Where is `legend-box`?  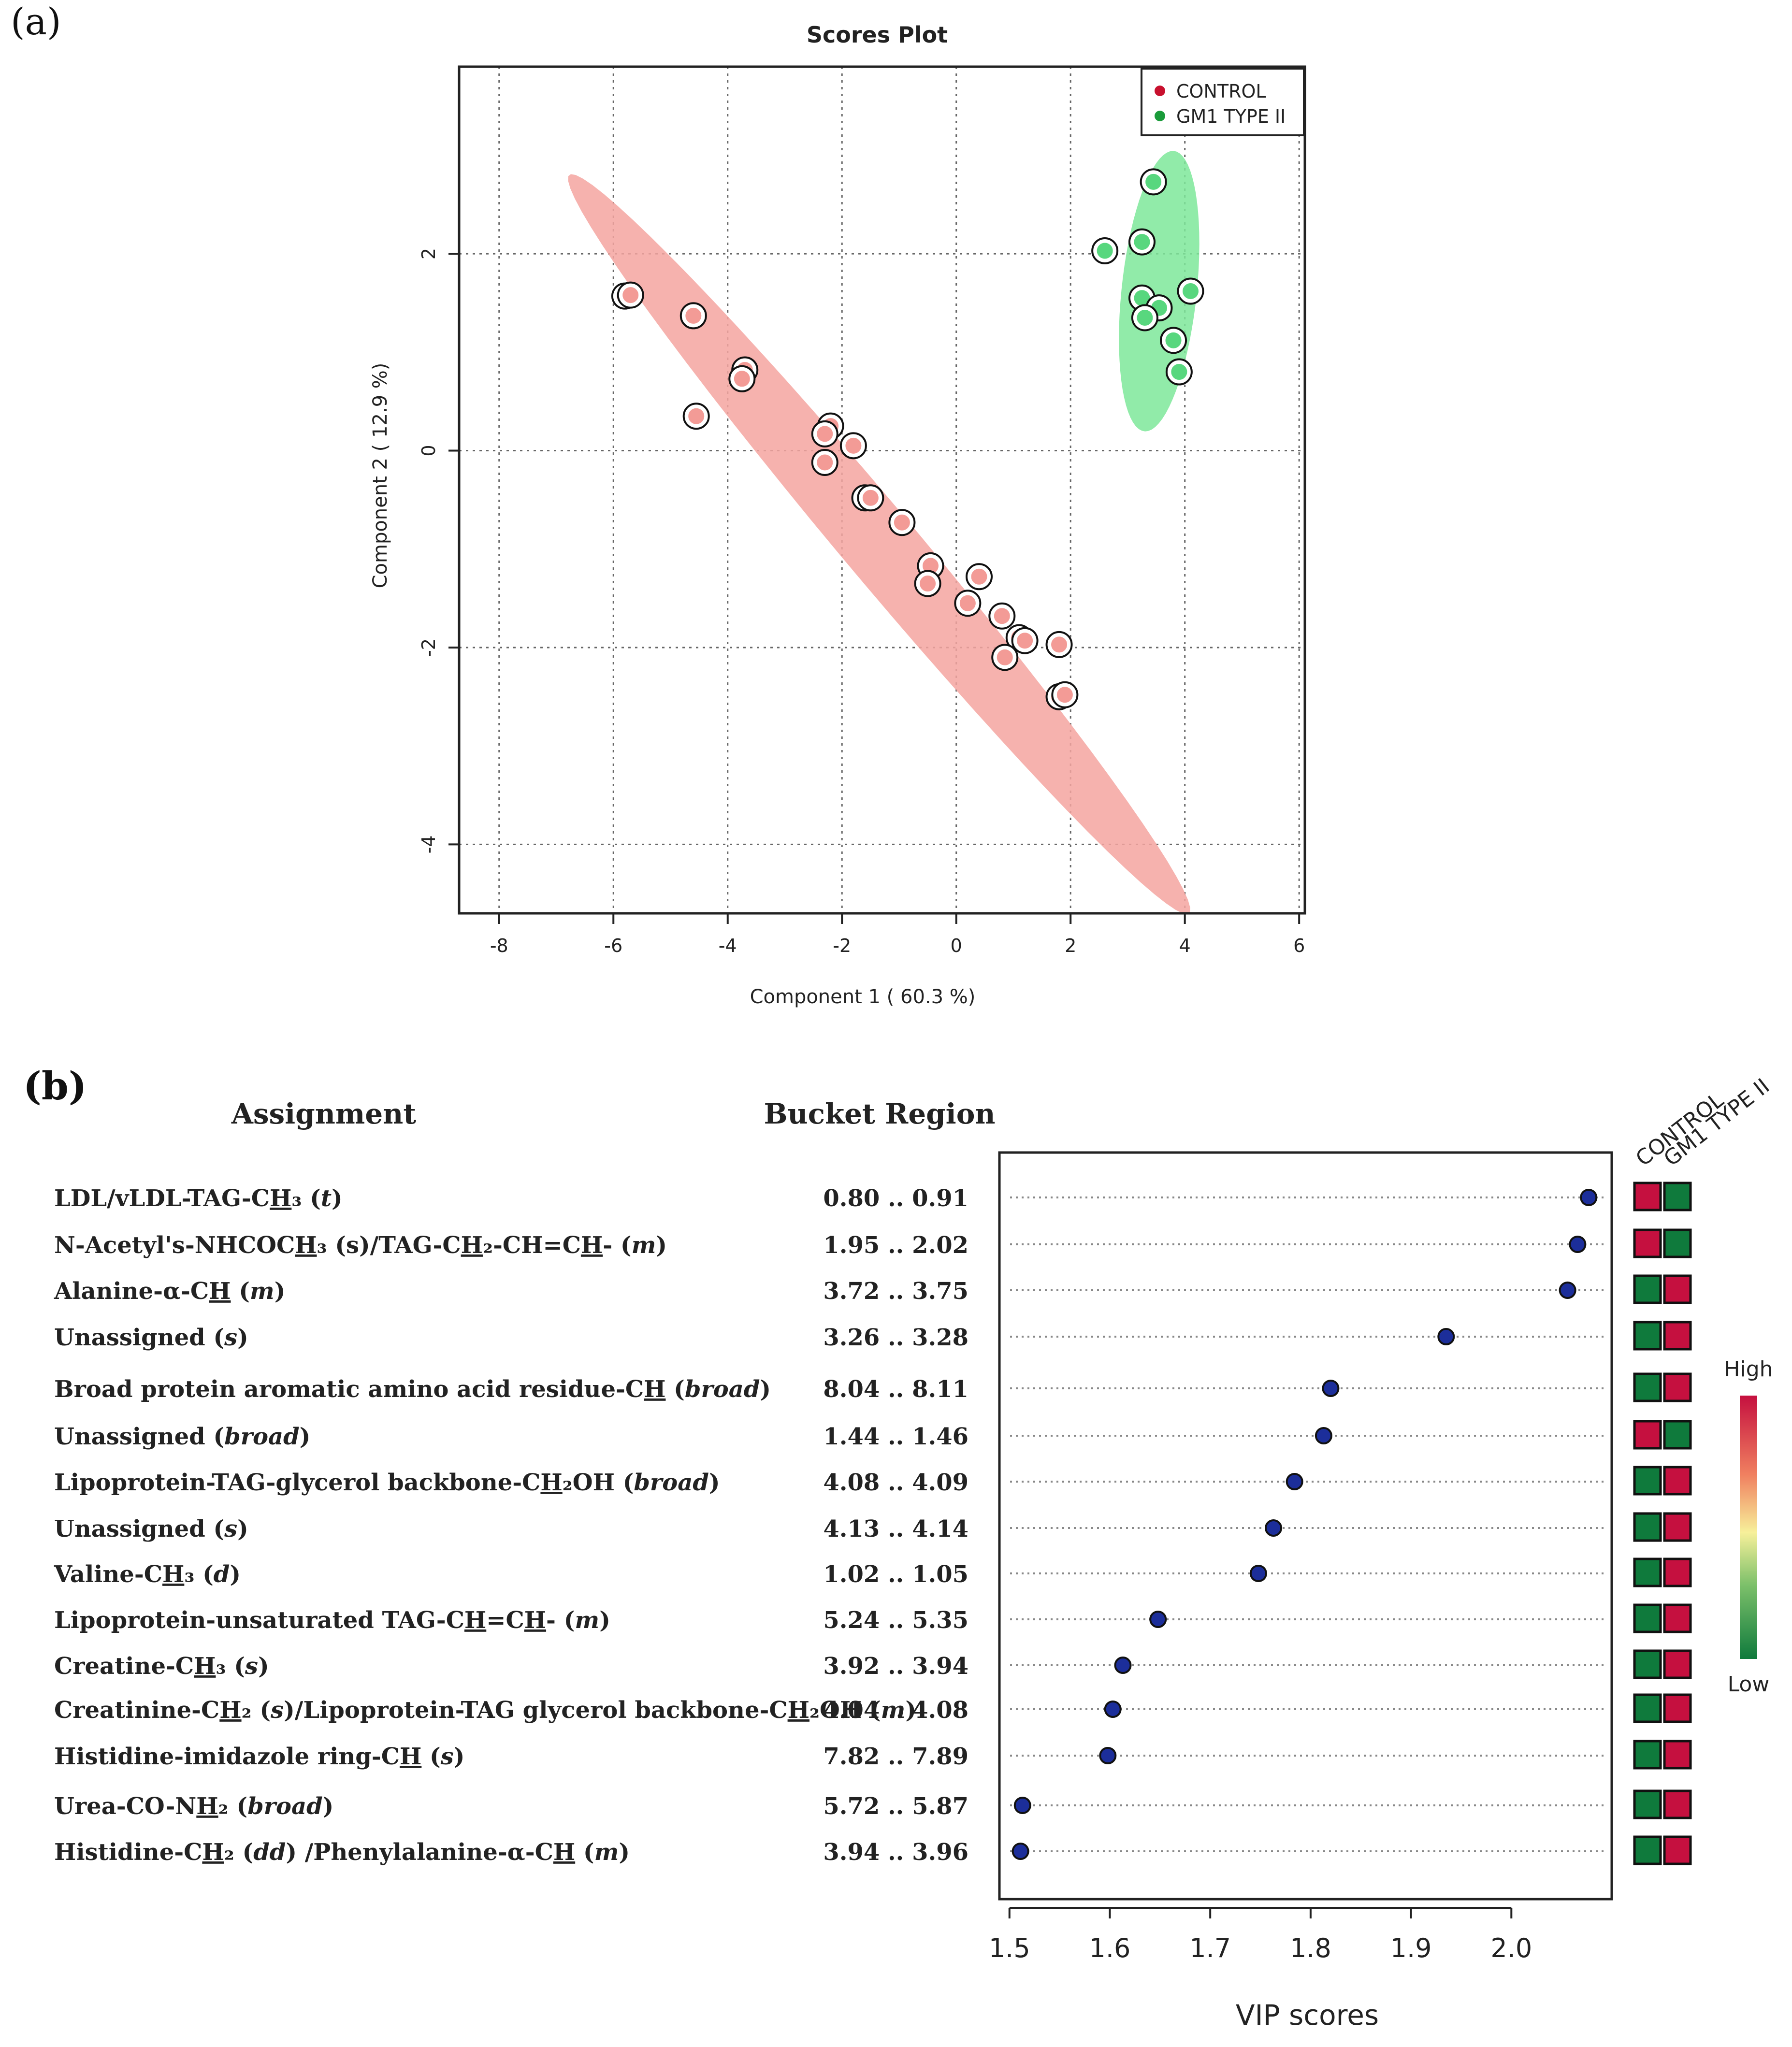
legend-box is located at coordinates (1223, 102).